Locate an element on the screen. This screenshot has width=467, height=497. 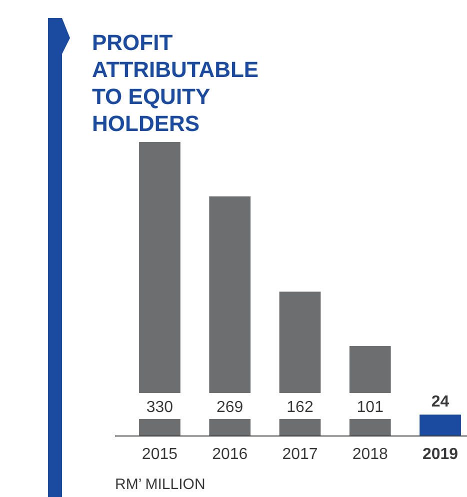
x-tick-label: 2019 is located at coordinates (440, 454).